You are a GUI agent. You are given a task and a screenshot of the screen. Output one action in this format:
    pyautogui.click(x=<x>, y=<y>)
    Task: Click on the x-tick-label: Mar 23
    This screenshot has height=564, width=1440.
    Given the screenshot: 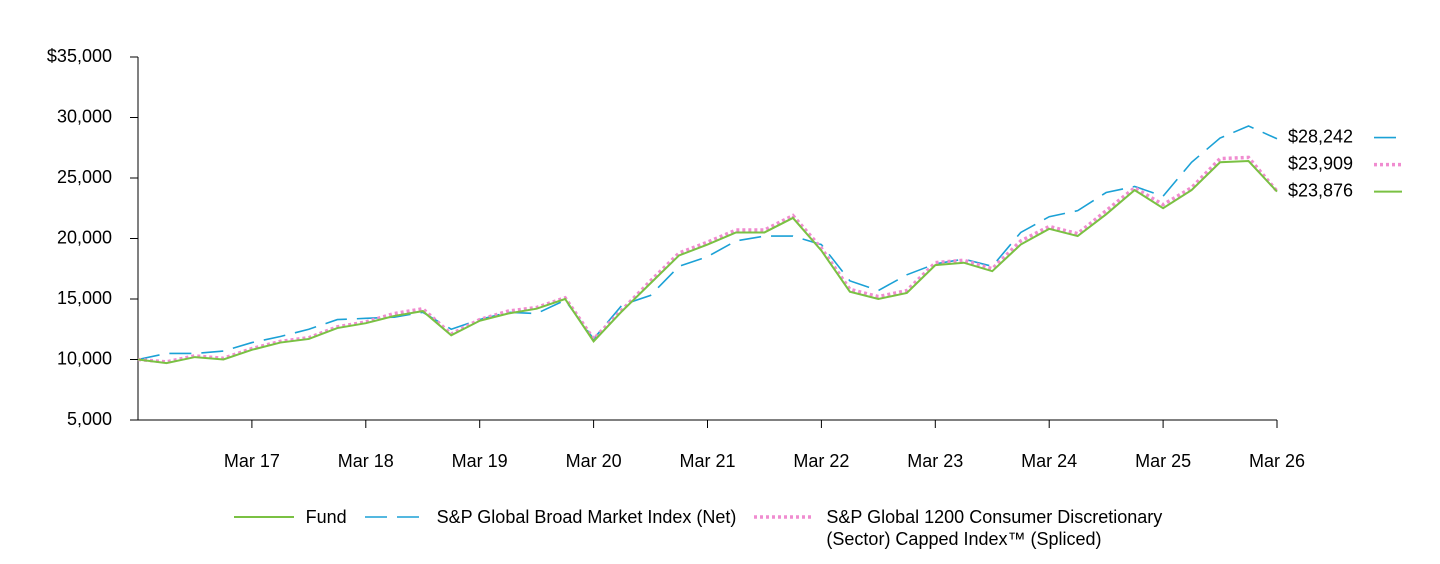 What is the action you would take?
    pyautogui.click(x=935, y=461)
    